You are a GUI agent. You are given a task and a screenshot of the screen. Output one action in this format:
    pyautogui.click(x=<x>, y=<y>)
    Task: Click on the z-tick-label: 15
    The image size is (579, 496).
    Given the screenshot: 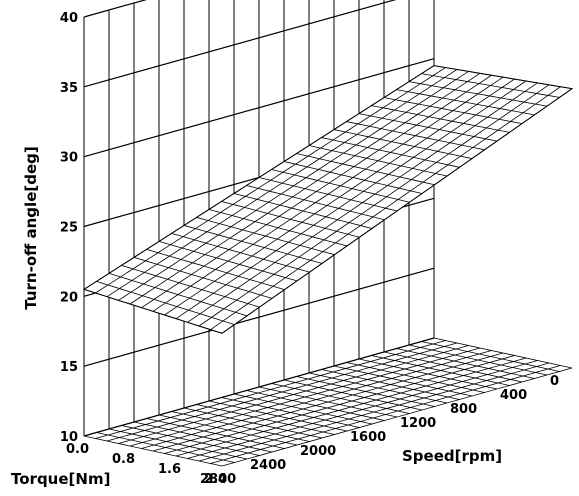 What is the action you would take?
    pyautogui.click(x=69, y=367)
    